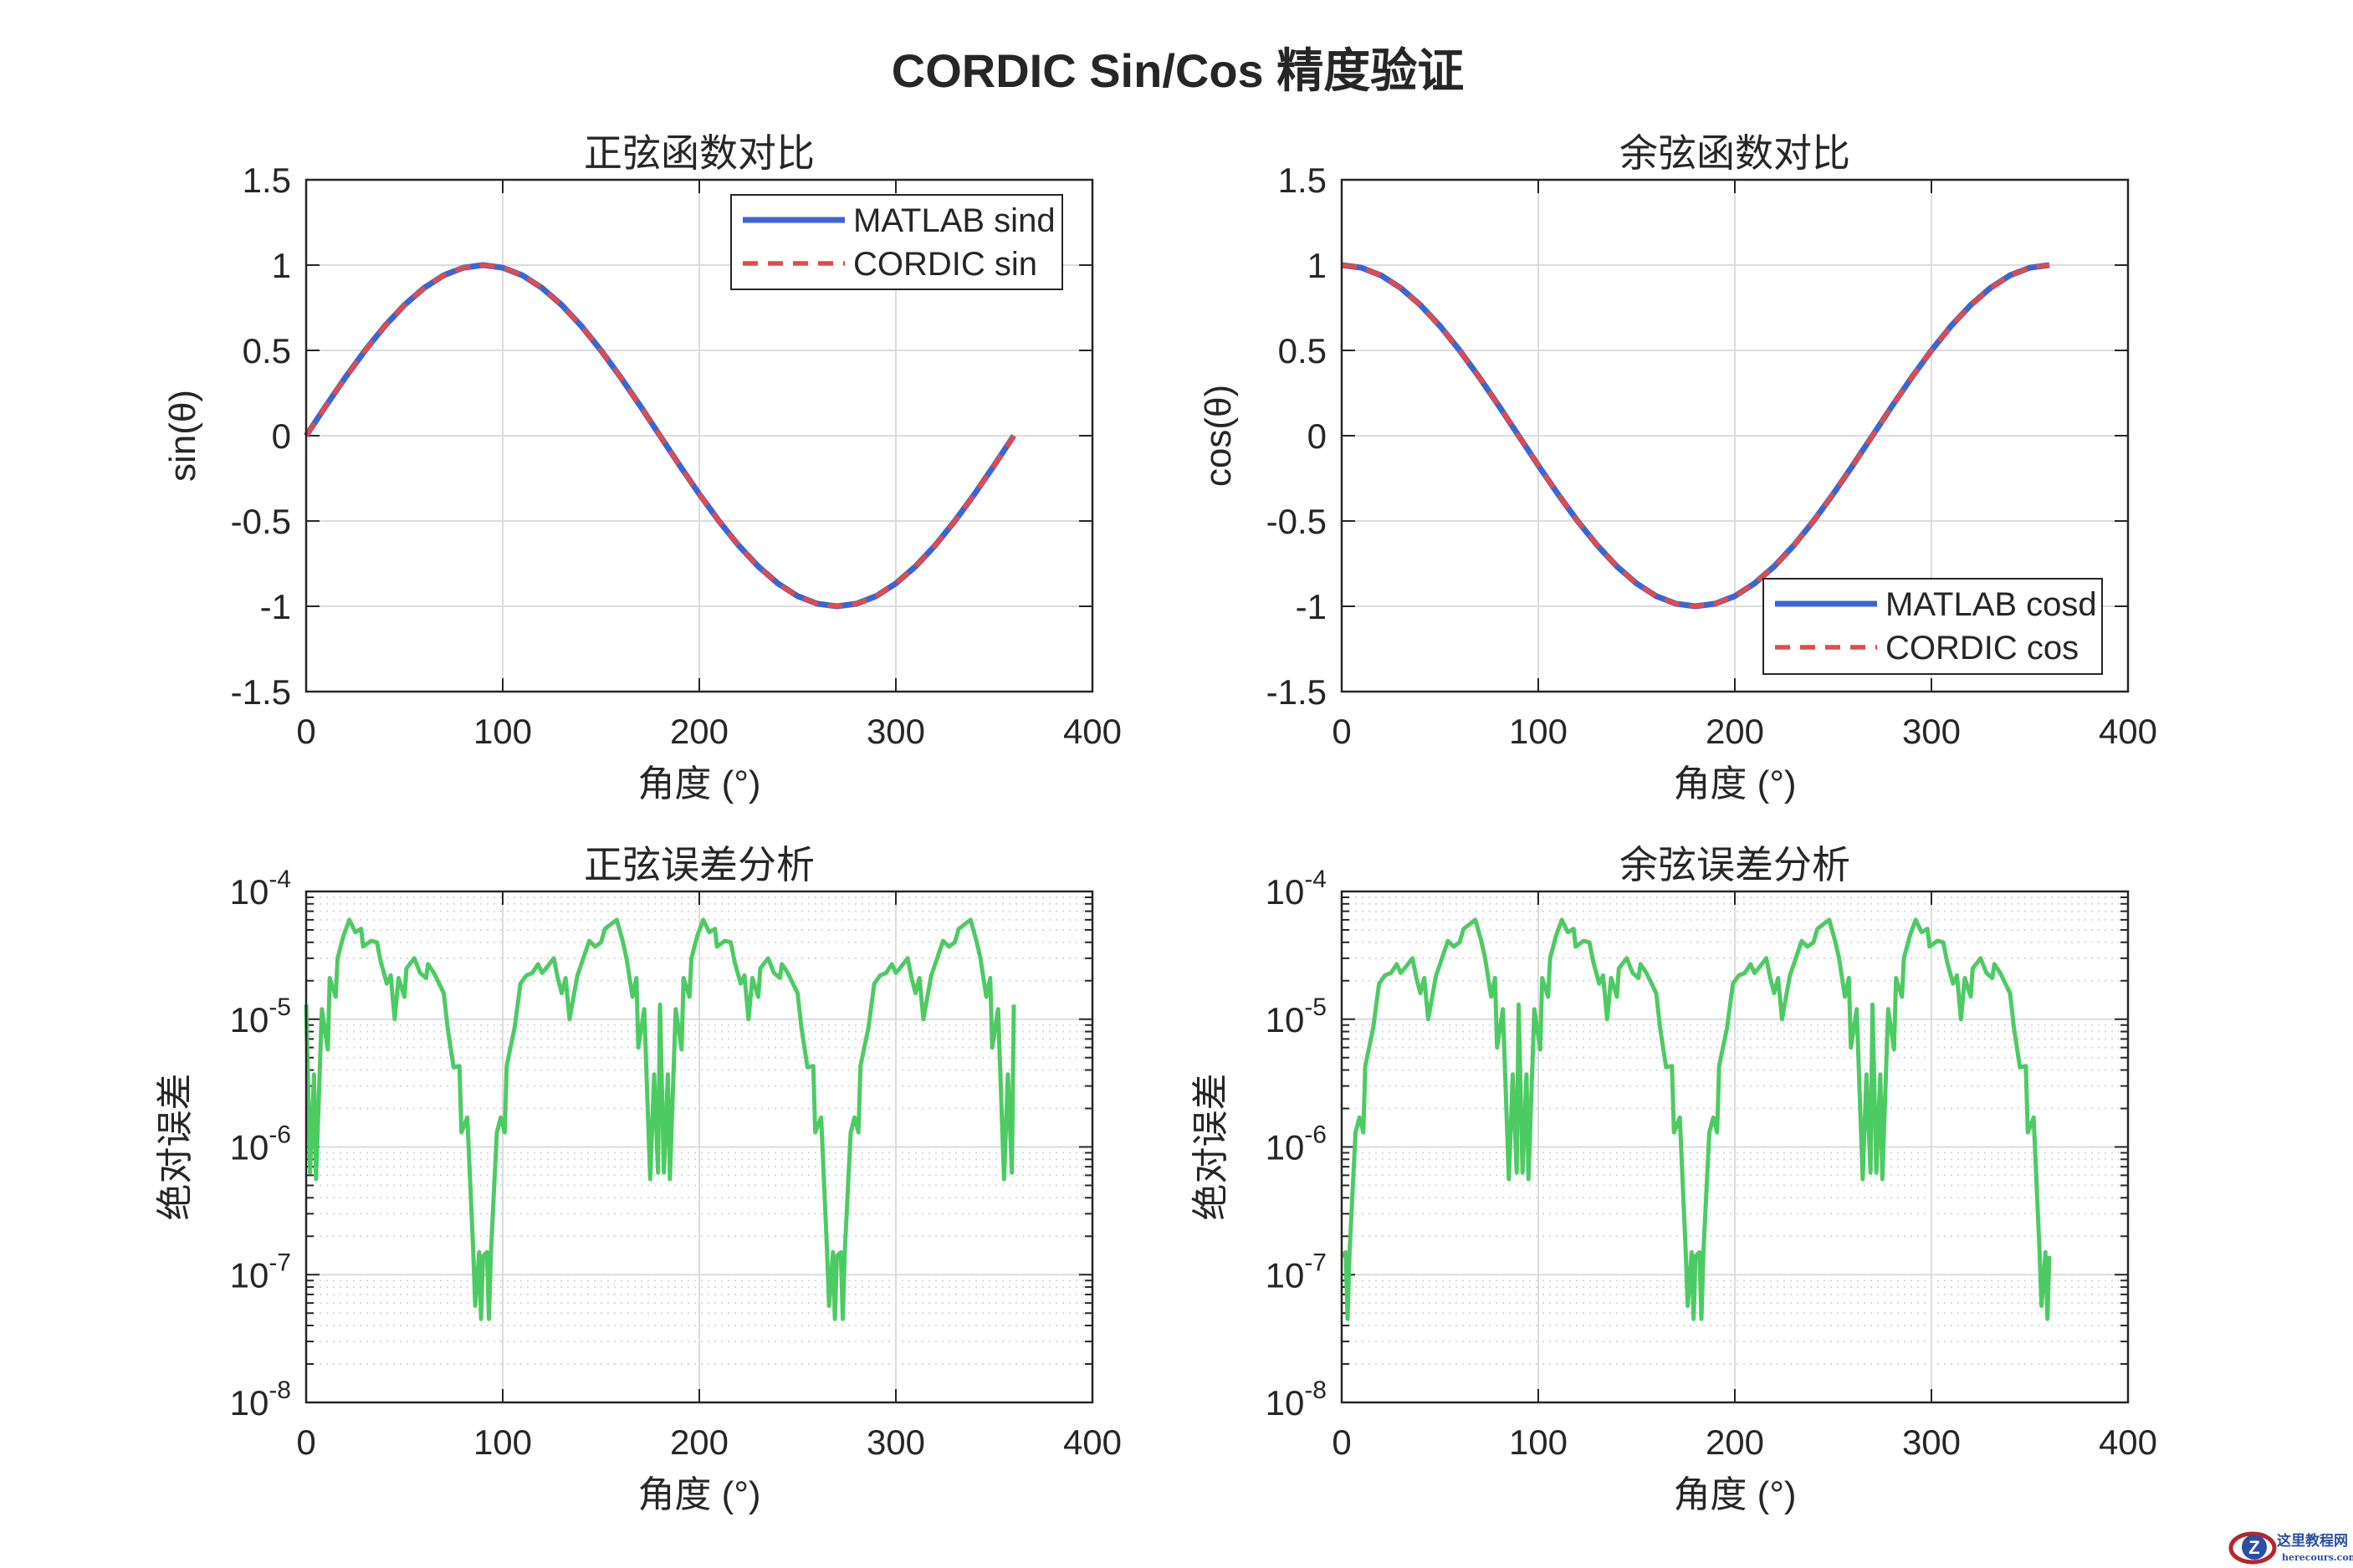 This screenshot has height=1568, width=2353. I want to click on y-axis-label: sin(θ), so click(182, 436).